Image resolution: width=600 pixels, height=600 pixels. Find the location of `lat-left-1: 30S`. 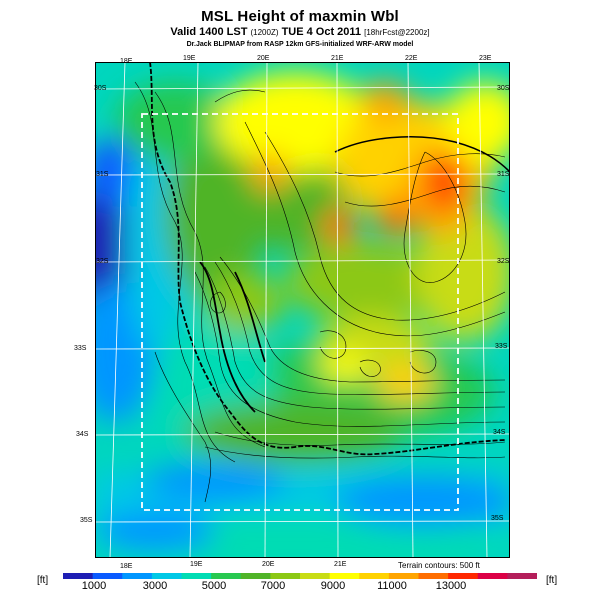

lat-left-1: 30S is located at coordinates (100, 88).